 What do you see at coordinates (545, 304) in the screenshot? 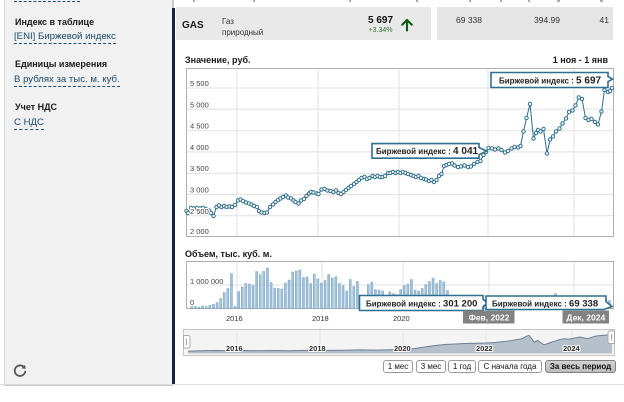
I see `svg-text: Биржевой индекс : 69 338` at bounding box center [545, 304].